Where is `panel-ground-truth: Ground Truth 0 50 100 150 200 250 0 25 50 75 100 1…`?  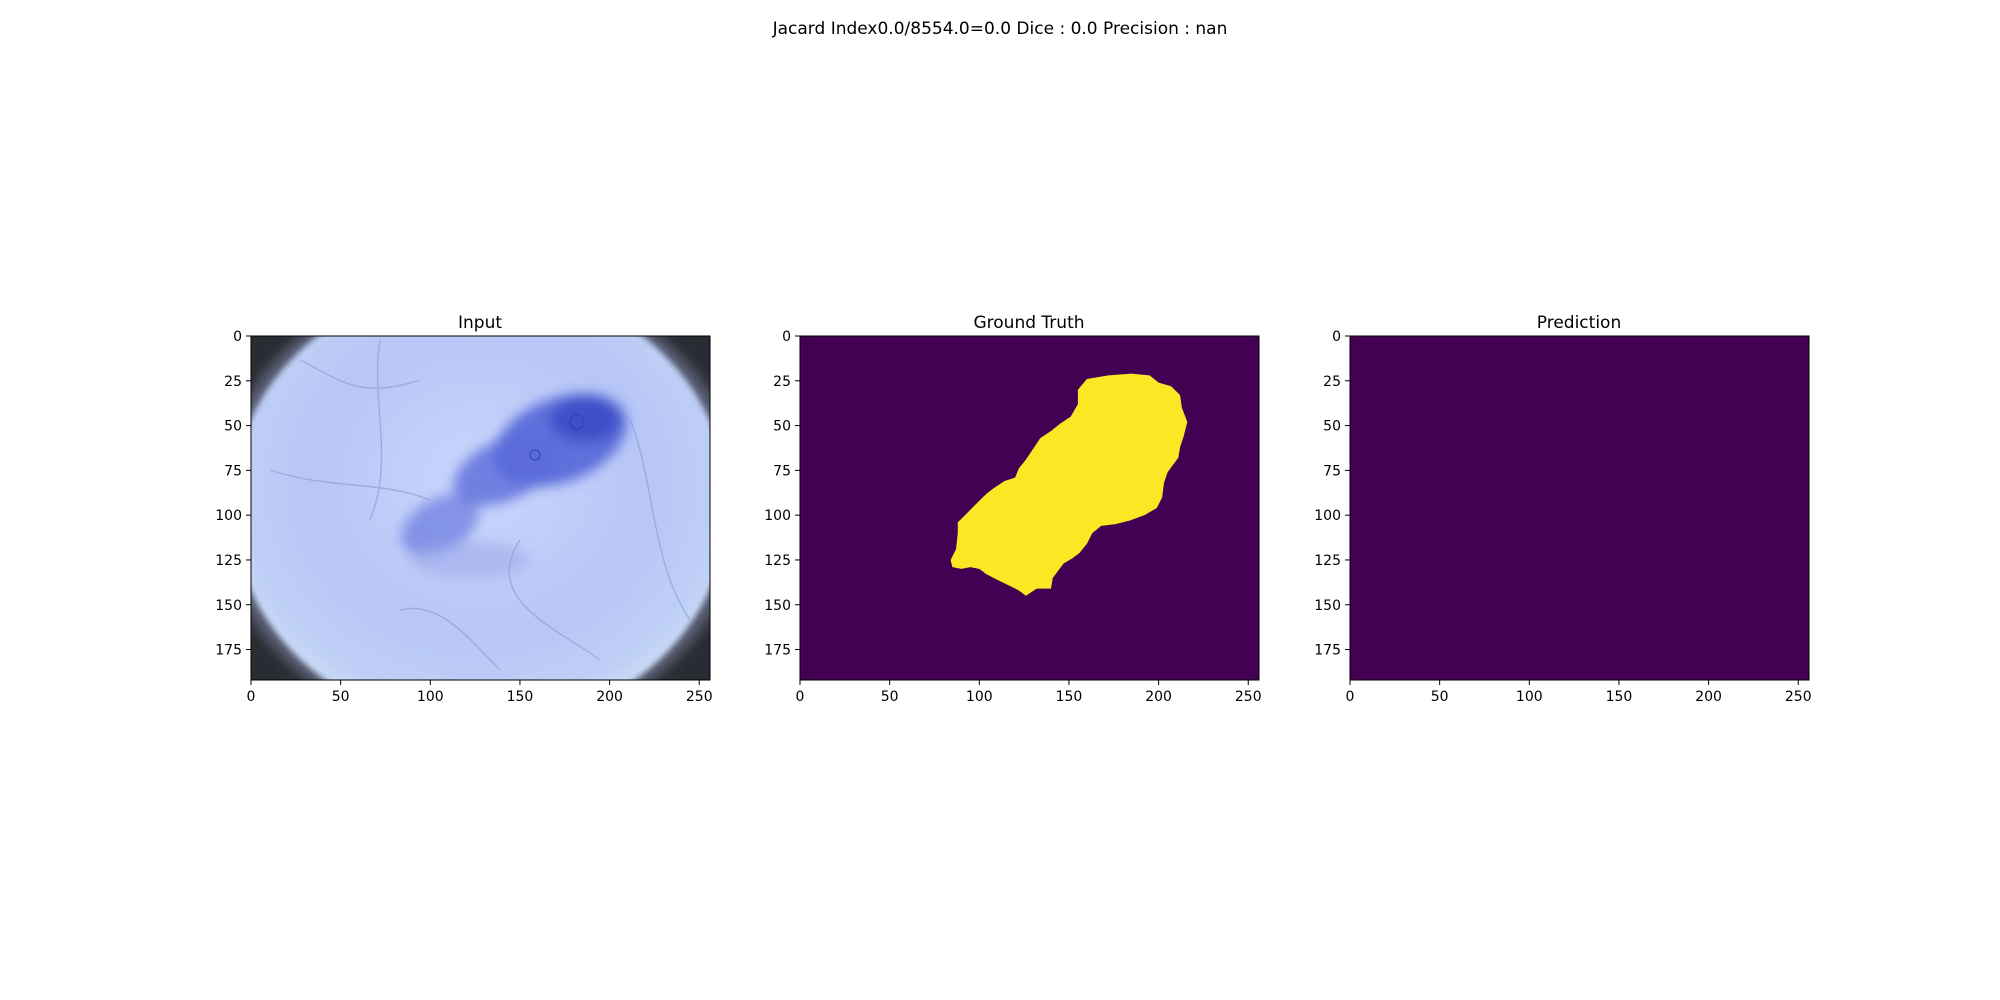 panel-ground-truth: Ground Truth 0 50 100 150 200 250 0 25 50 75 100 1… is located at coordinates (1012, 509).